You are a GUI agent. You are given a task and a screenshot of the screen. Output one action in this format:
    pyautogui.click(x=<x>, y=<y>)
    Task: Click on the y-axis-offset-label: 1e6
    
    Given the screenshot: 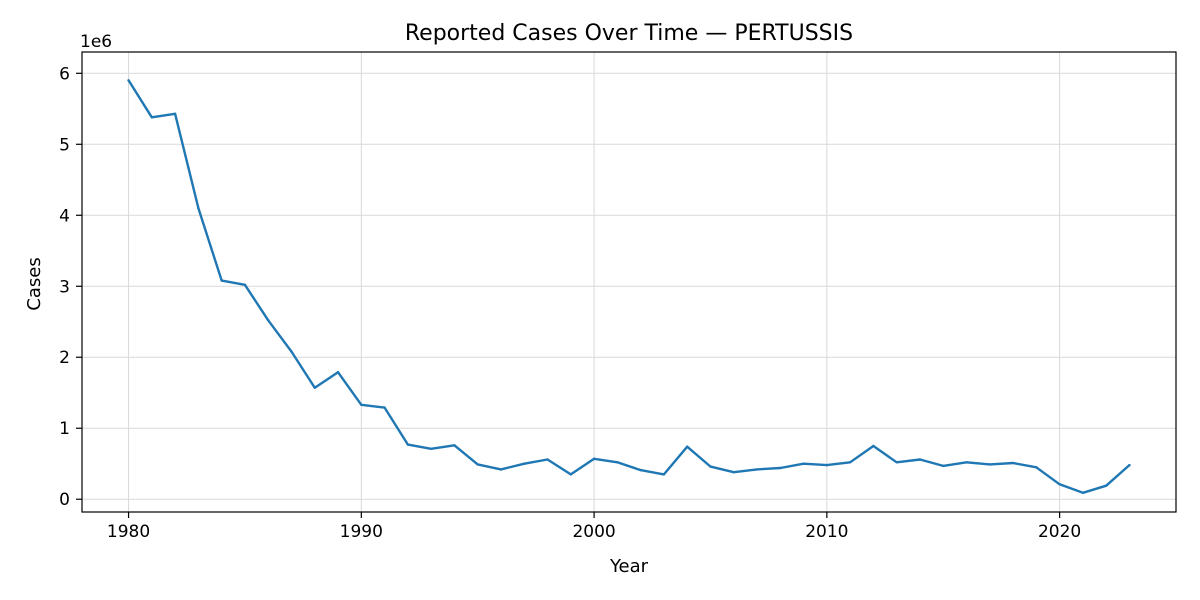 What is the action you would take?
    pyautogui.click(x=96, y=42)
    